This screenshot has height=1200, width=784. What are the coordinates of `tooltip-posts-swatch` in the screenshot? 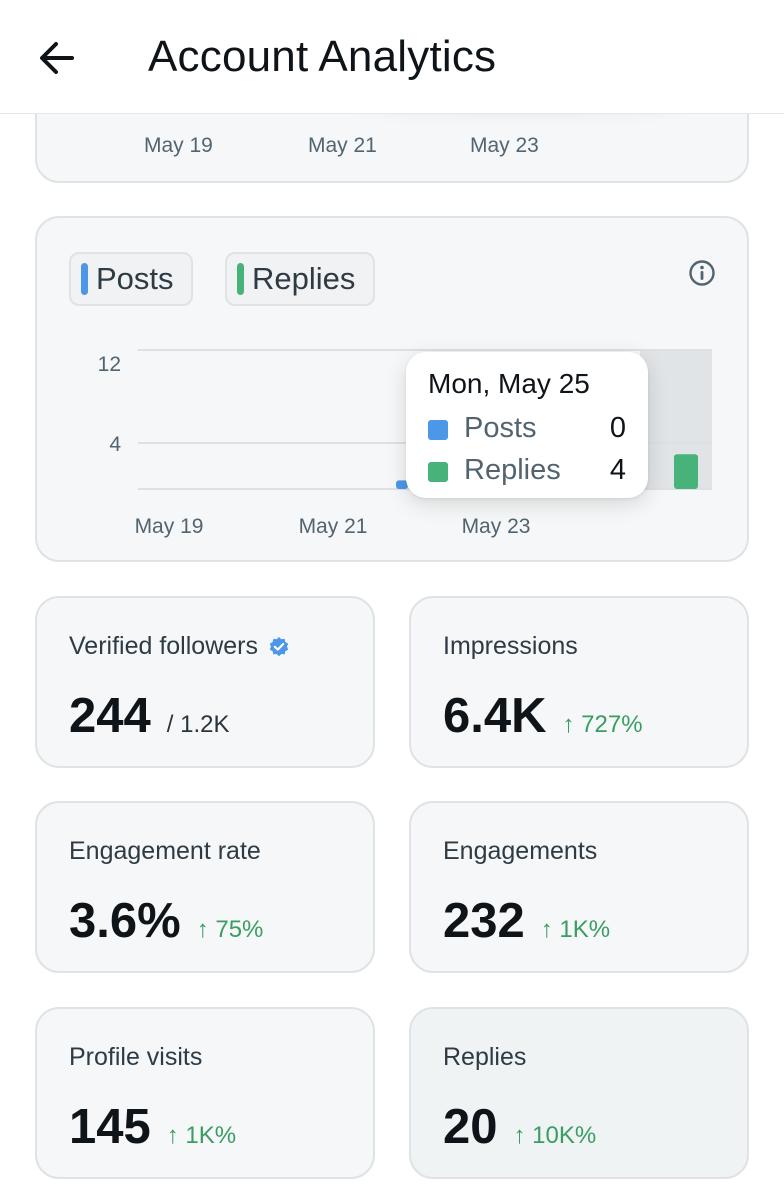 It's located at (438, 430).